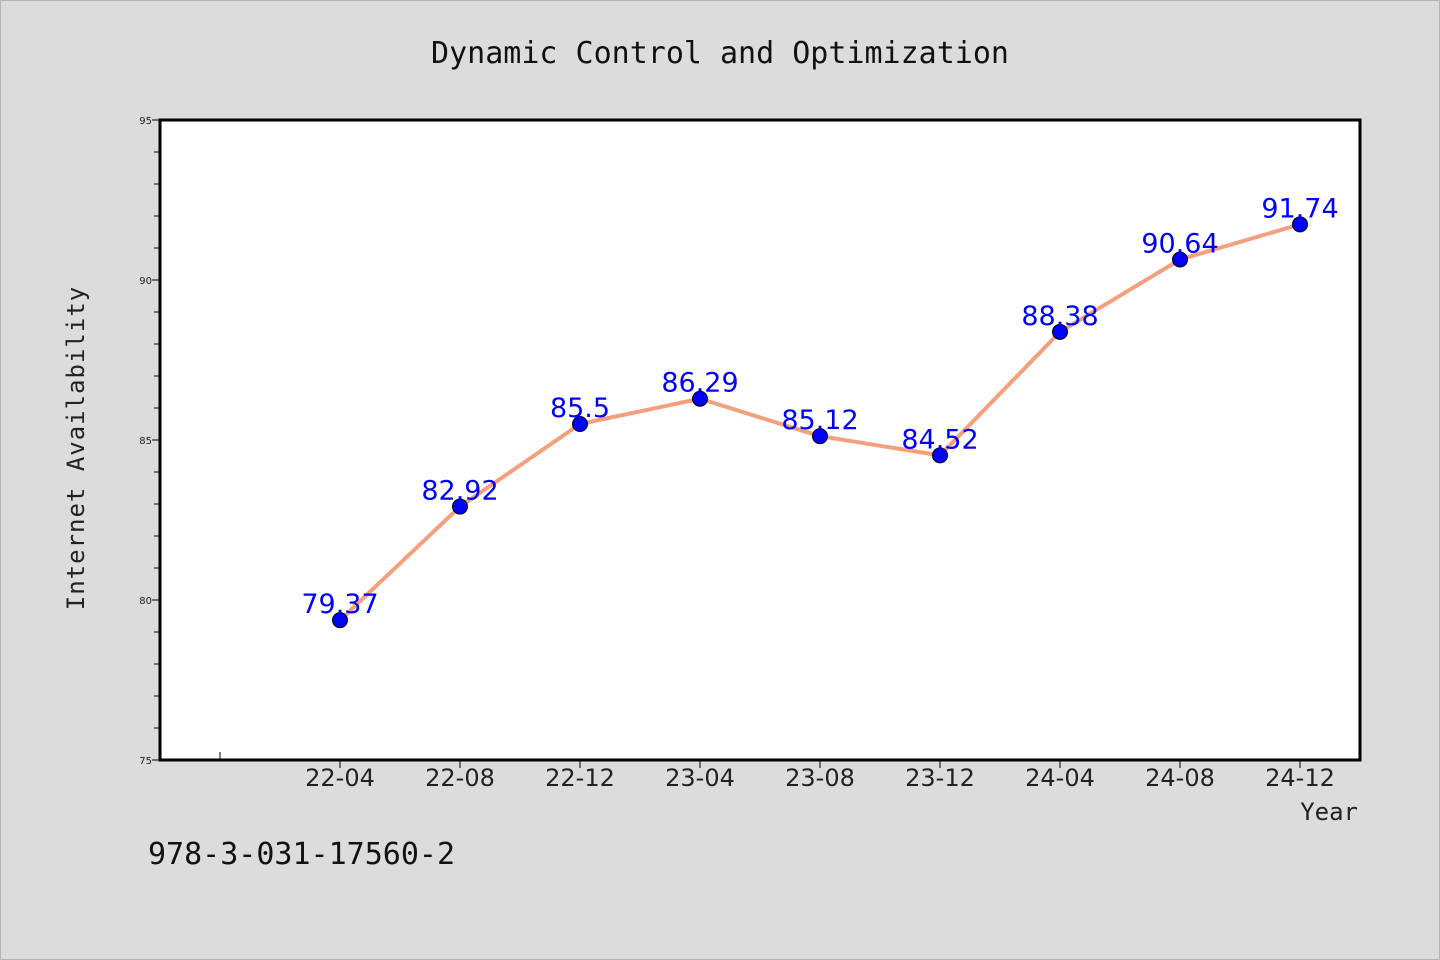 This screenshot has width=1440, height=960. Describe the element at coordinates (339, 604) in the screenshot. I see `data-label: 79.37` at that location.